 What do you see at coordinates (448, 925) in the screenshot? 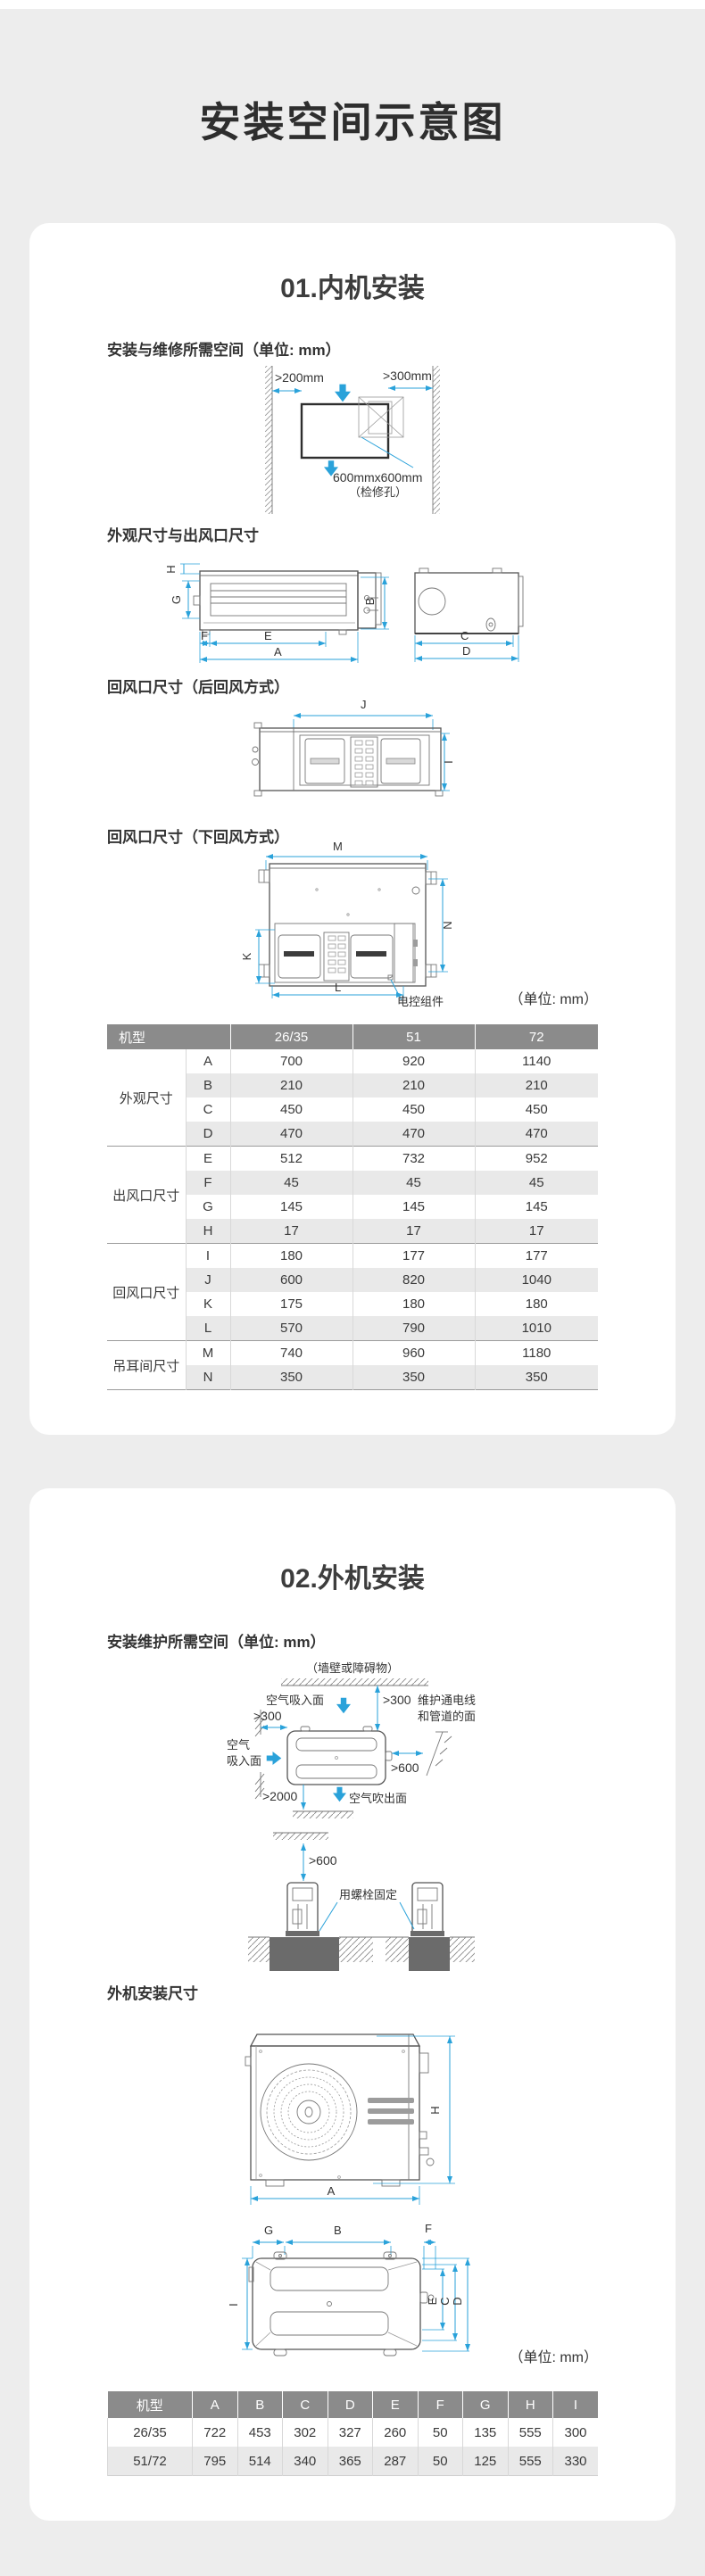
I see `dim-letter-N: N` at bounding box center [448, 925].